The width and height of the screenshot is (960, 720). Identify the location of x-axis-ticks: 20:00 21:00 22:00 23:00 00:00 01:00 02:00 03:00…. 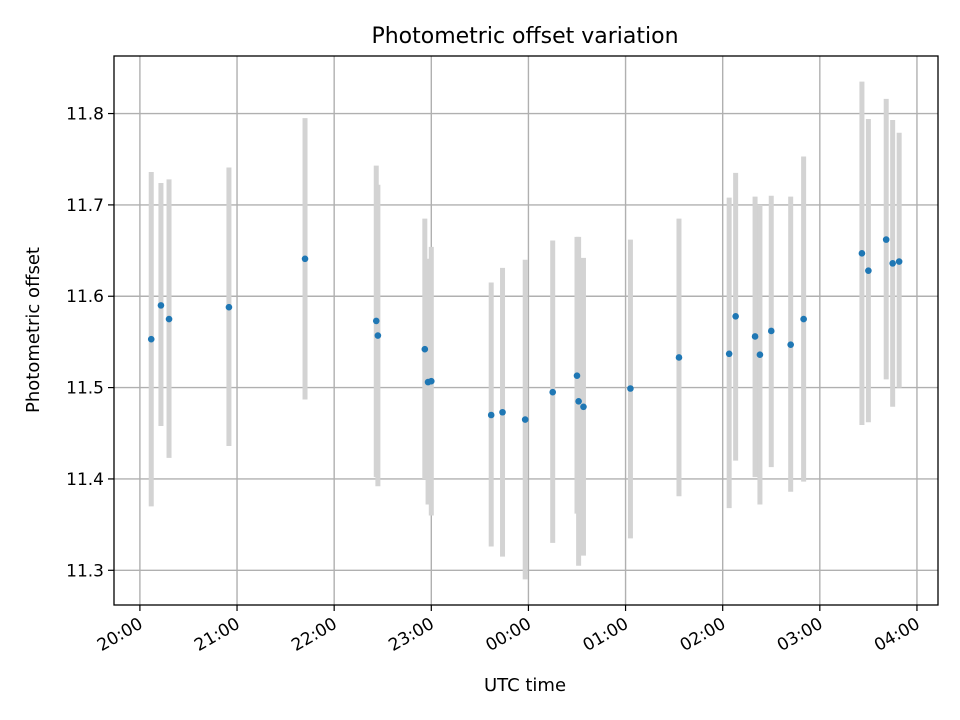
(508, 630).